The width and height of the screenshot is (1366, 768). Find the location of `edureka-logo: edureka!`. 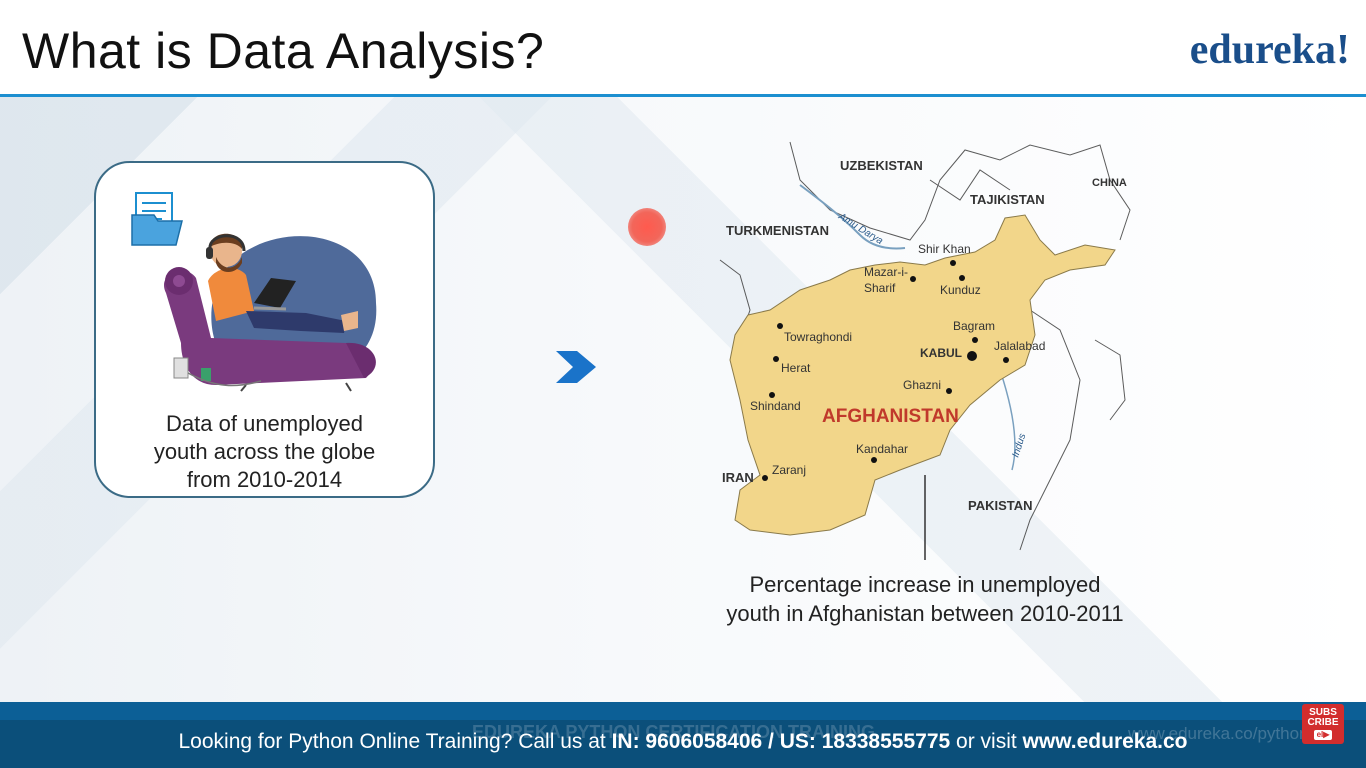

edureka-logo: edureka! is located at coordinates (1269, 50).